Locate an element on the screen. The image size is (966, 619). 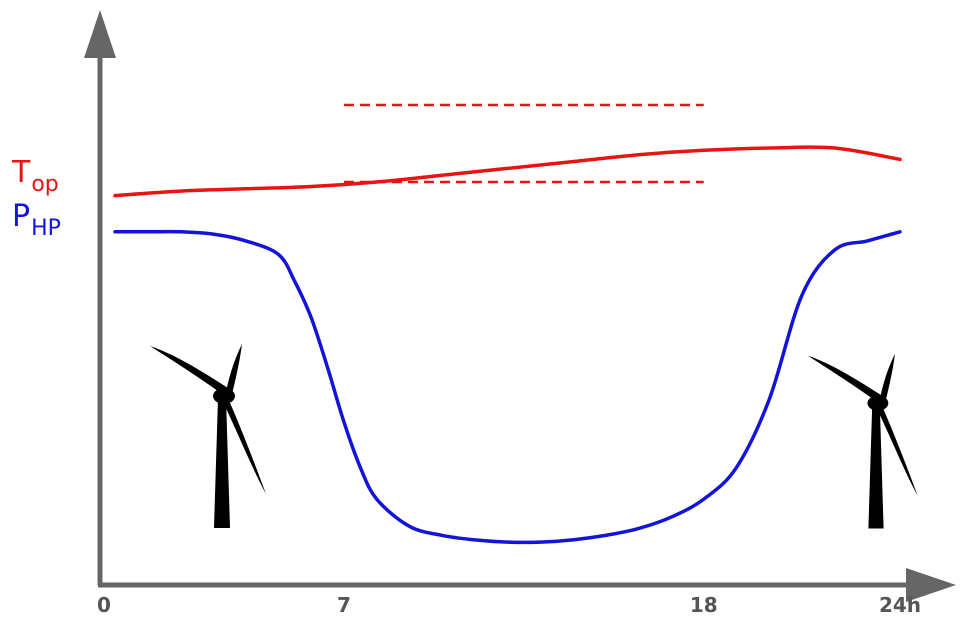
series-label-top-main: T is located at coordinates (21, 172).